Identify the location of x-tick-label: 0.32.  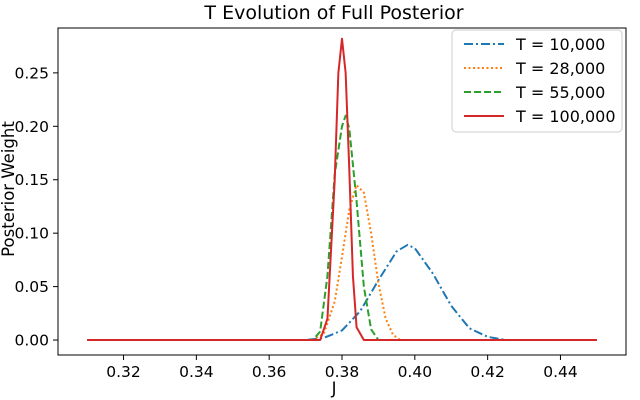
(123, 372).